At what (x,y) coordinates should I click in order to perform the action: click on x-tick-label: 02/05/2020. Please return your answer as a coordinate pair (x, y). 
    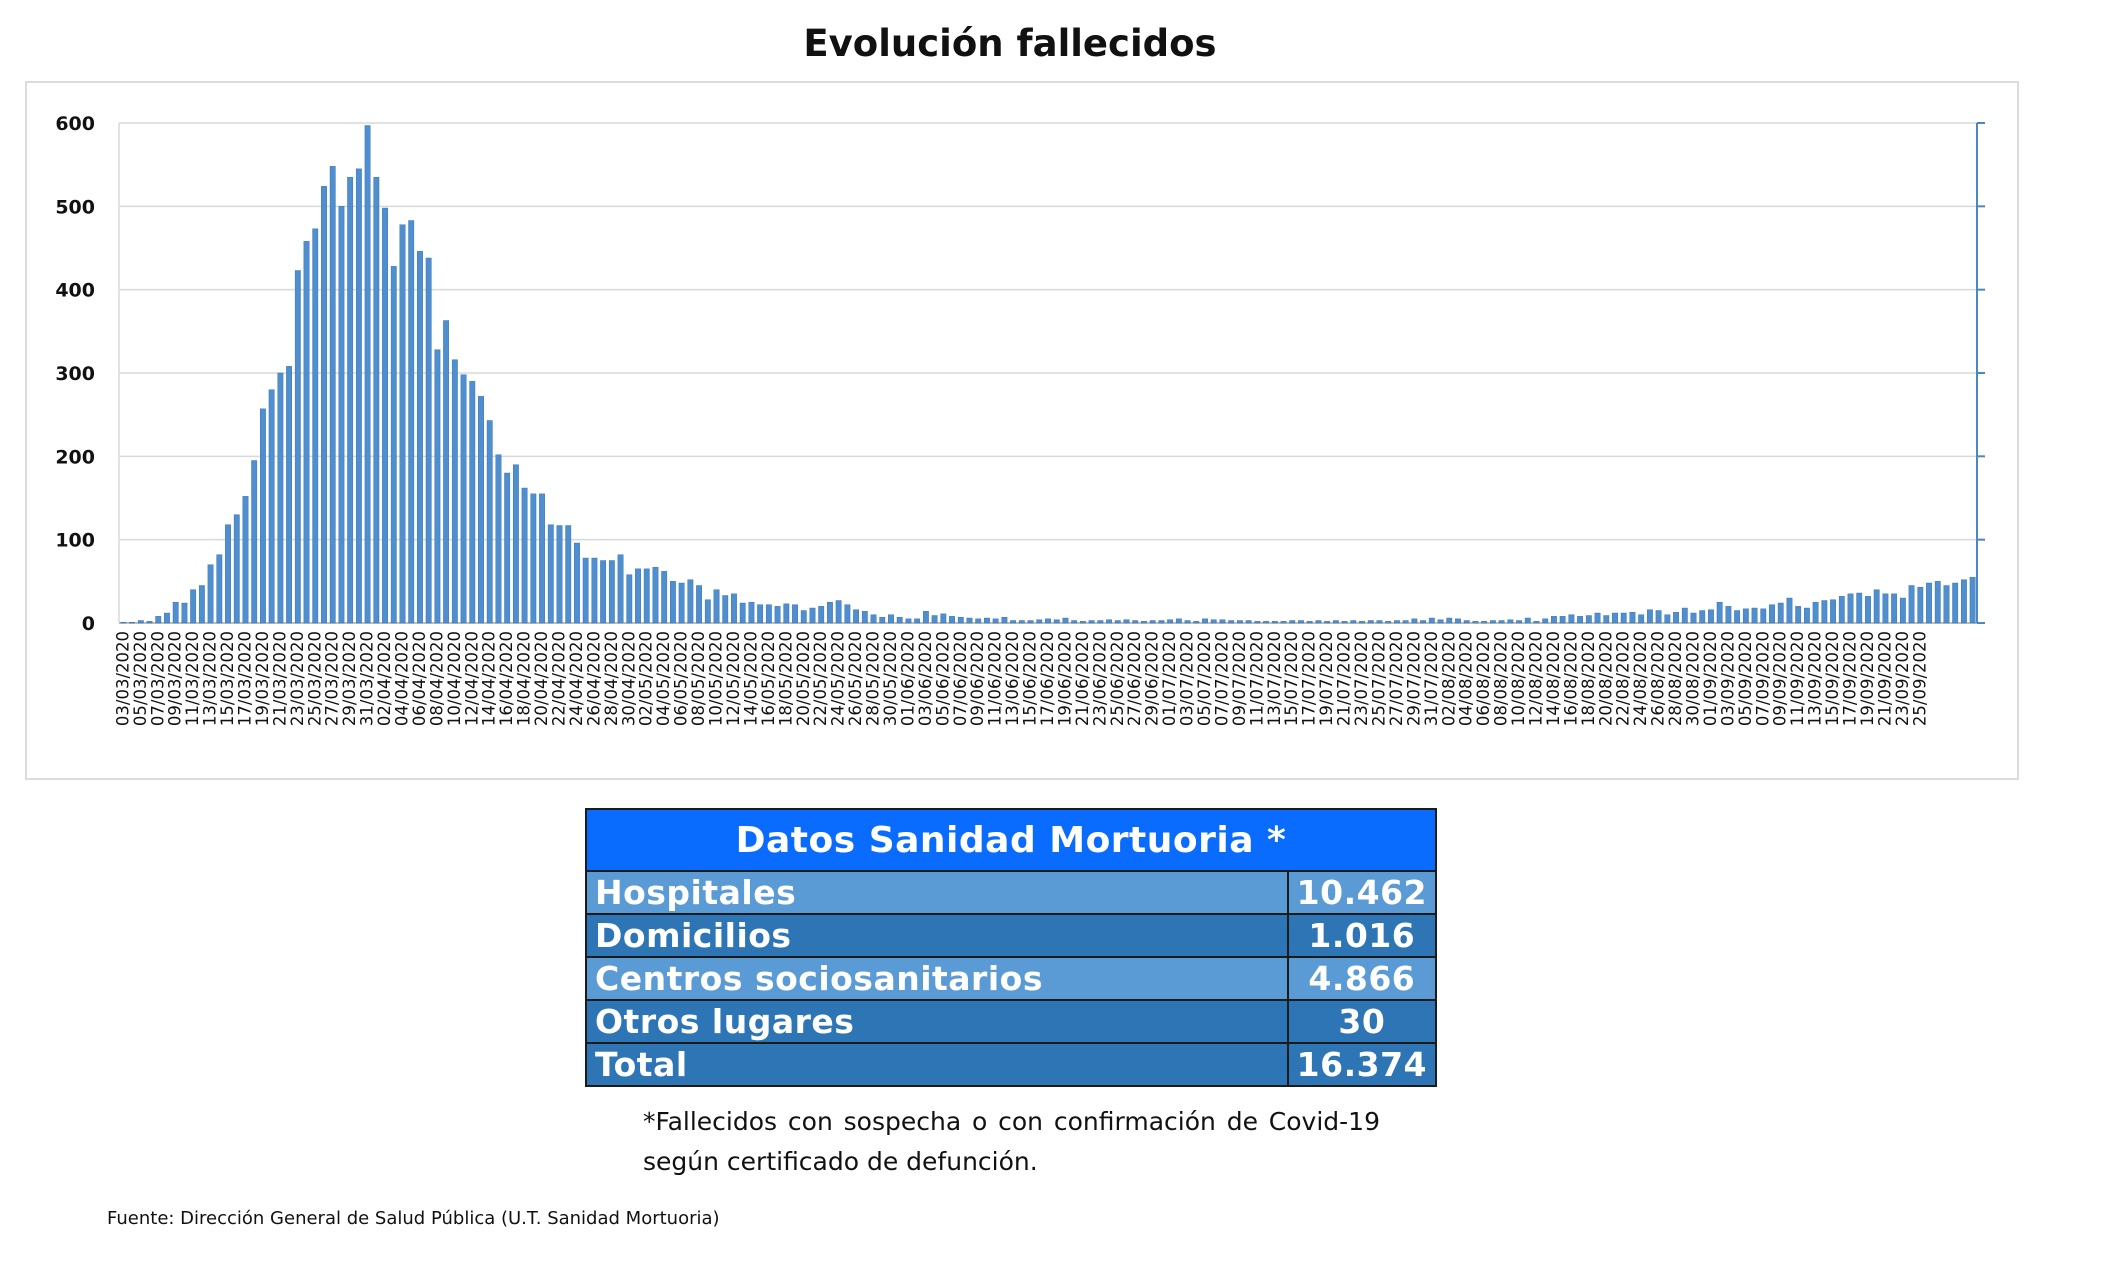
    Looking at the image, I should click on (646, 678).